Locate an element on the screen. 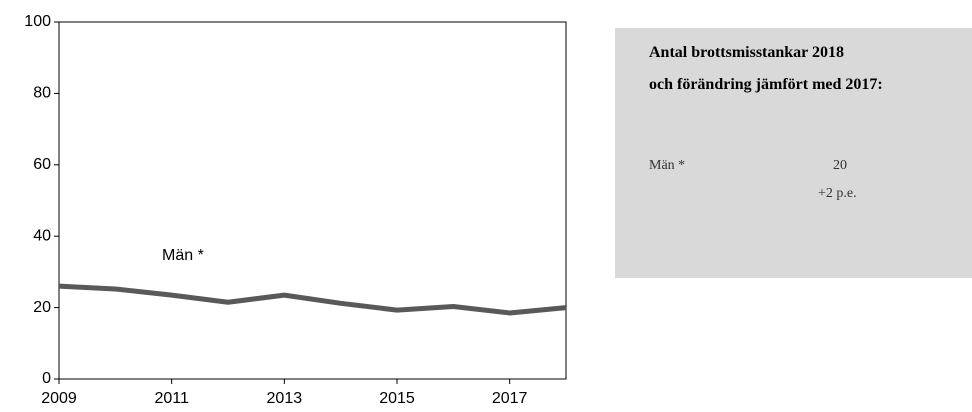 The height and width of the screenshot is (412, 972). y-tick-label: 40 is located at coordinates (42, 235).